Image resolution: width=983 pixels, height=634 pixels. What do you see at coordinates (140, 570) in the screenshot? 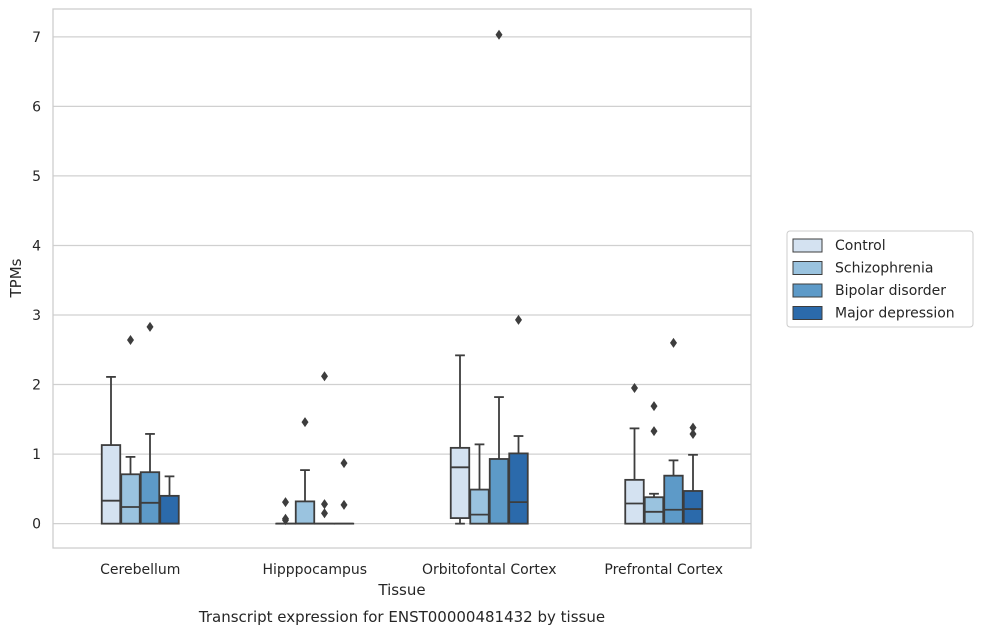
I see `x-tick-label: Cerebellum` at bounding box center [140, 570].